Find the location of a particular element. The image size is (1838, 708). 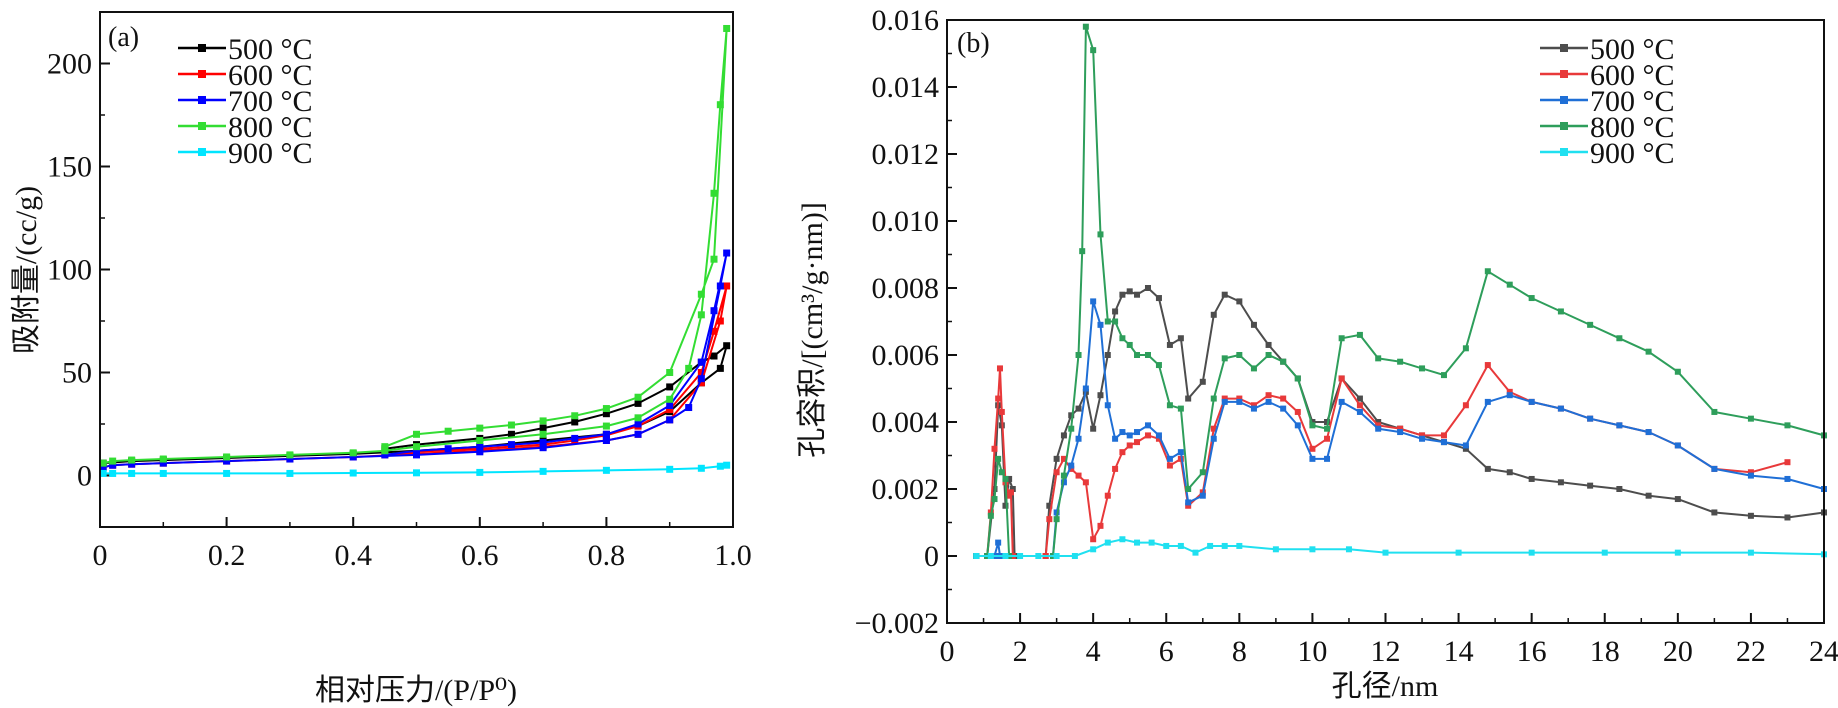

legend-item: 900 °C is located at coordinates (1607, 153).